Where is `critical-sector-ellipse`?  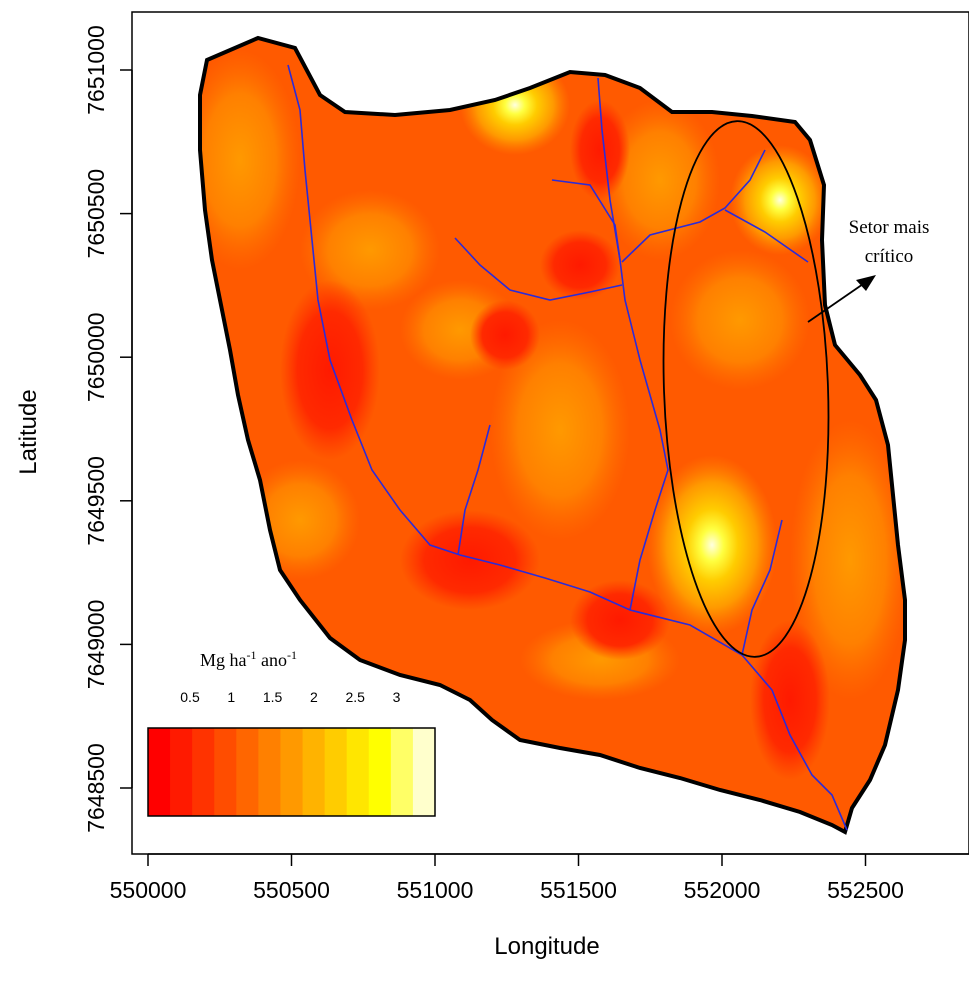 critical-sector-ellipse is located at coordinates (746, 389).